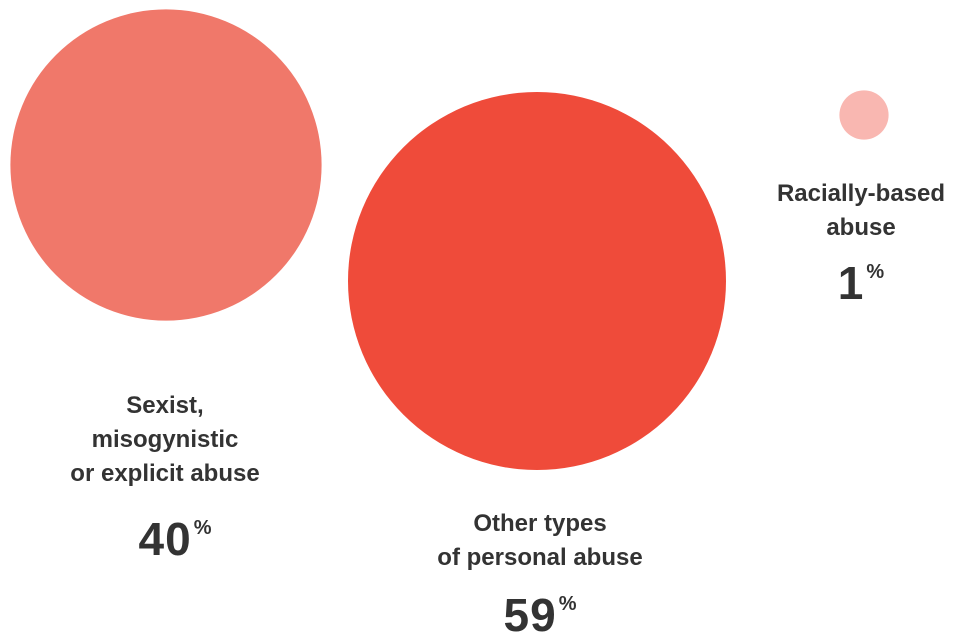  What do you see at coordinates (165, 405) in the screenshot?
I see `category-label-line: Sexist,` at bounding box center [165, 405].